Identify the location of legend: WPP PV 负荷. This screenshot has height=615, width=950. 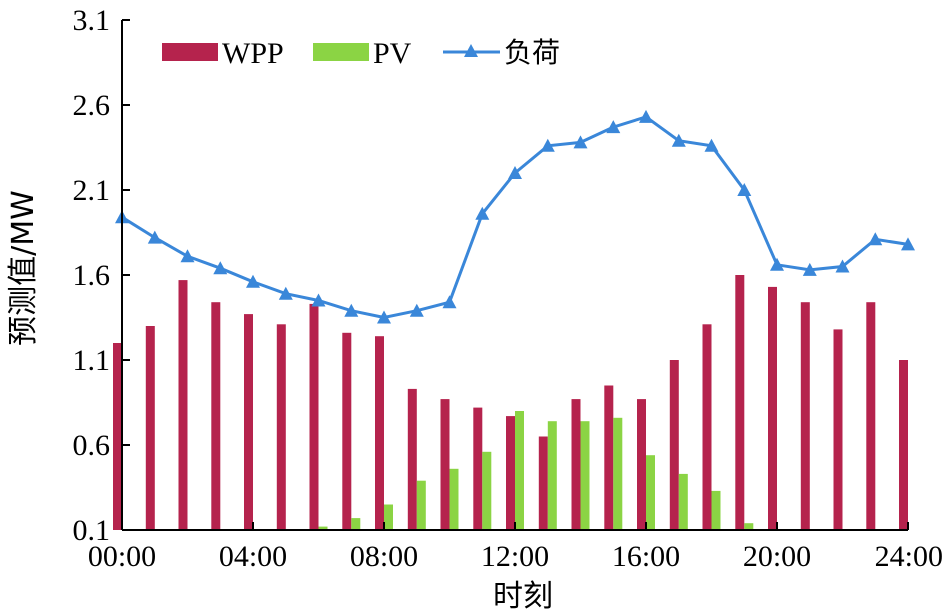
(361, 53).